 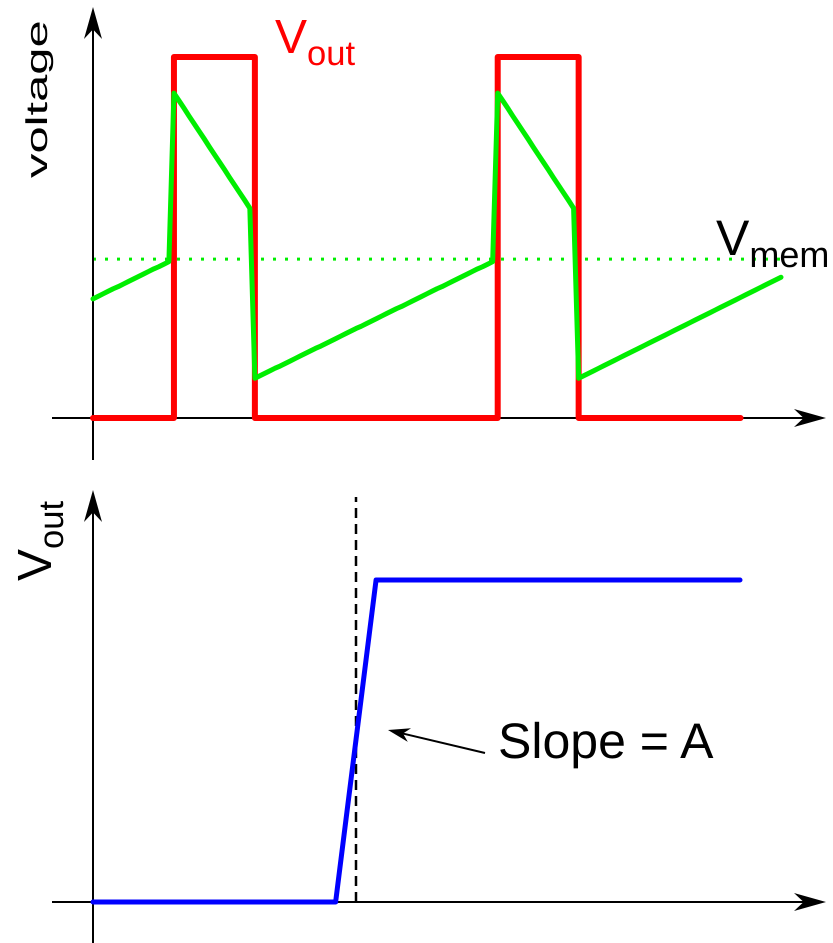 I want to click on series-label: V$_{out}$, so click(x=315, y=42).